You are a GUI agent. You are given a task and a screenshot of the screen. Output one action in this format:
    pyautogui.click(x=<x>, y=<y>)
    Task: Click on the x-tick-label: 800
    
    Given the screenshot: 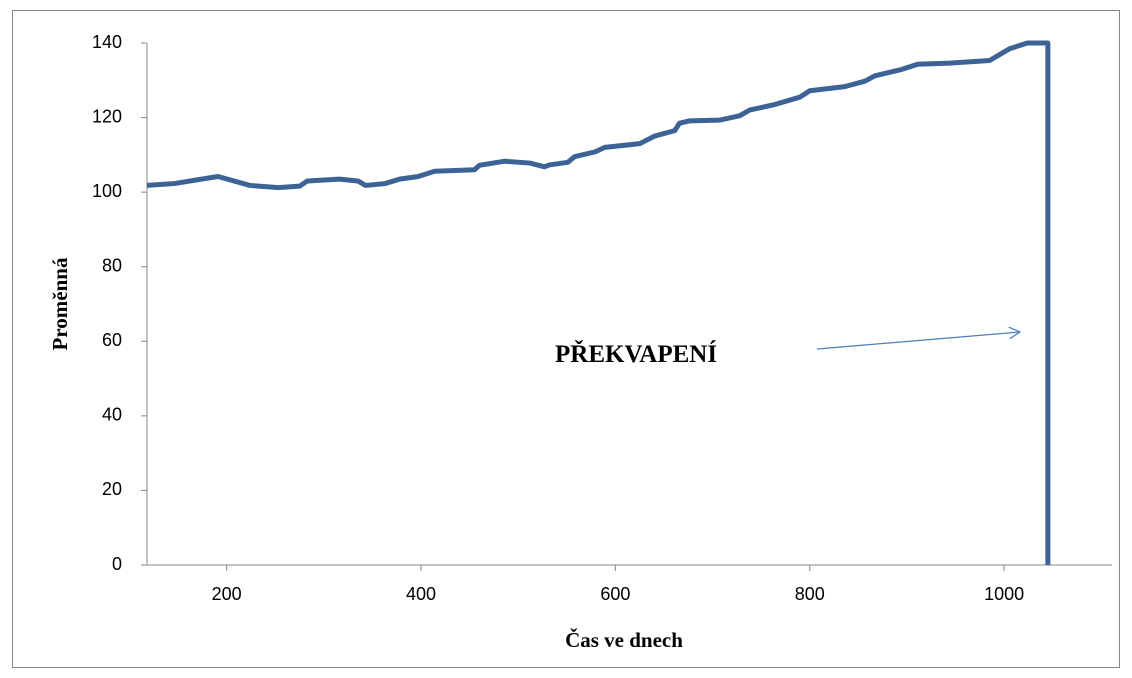 What is the action you would take?
    pyautogui.click(x=810, y=594)
    